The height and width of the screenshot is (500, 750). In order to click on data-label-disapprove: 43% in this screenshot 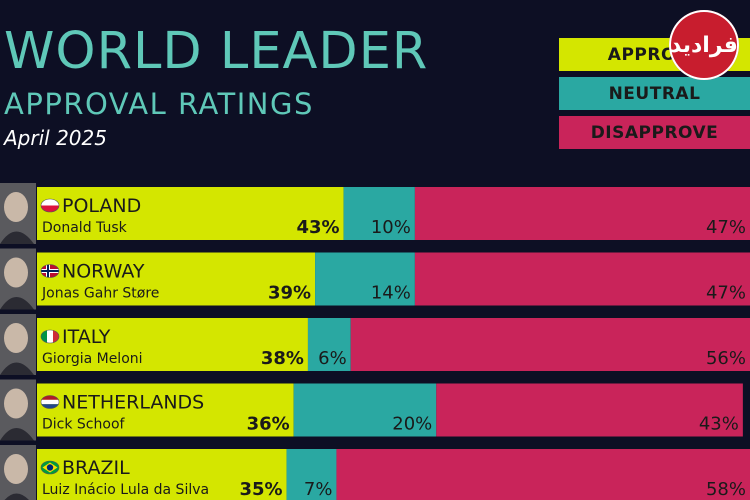, I will do `click(719, 424)`.